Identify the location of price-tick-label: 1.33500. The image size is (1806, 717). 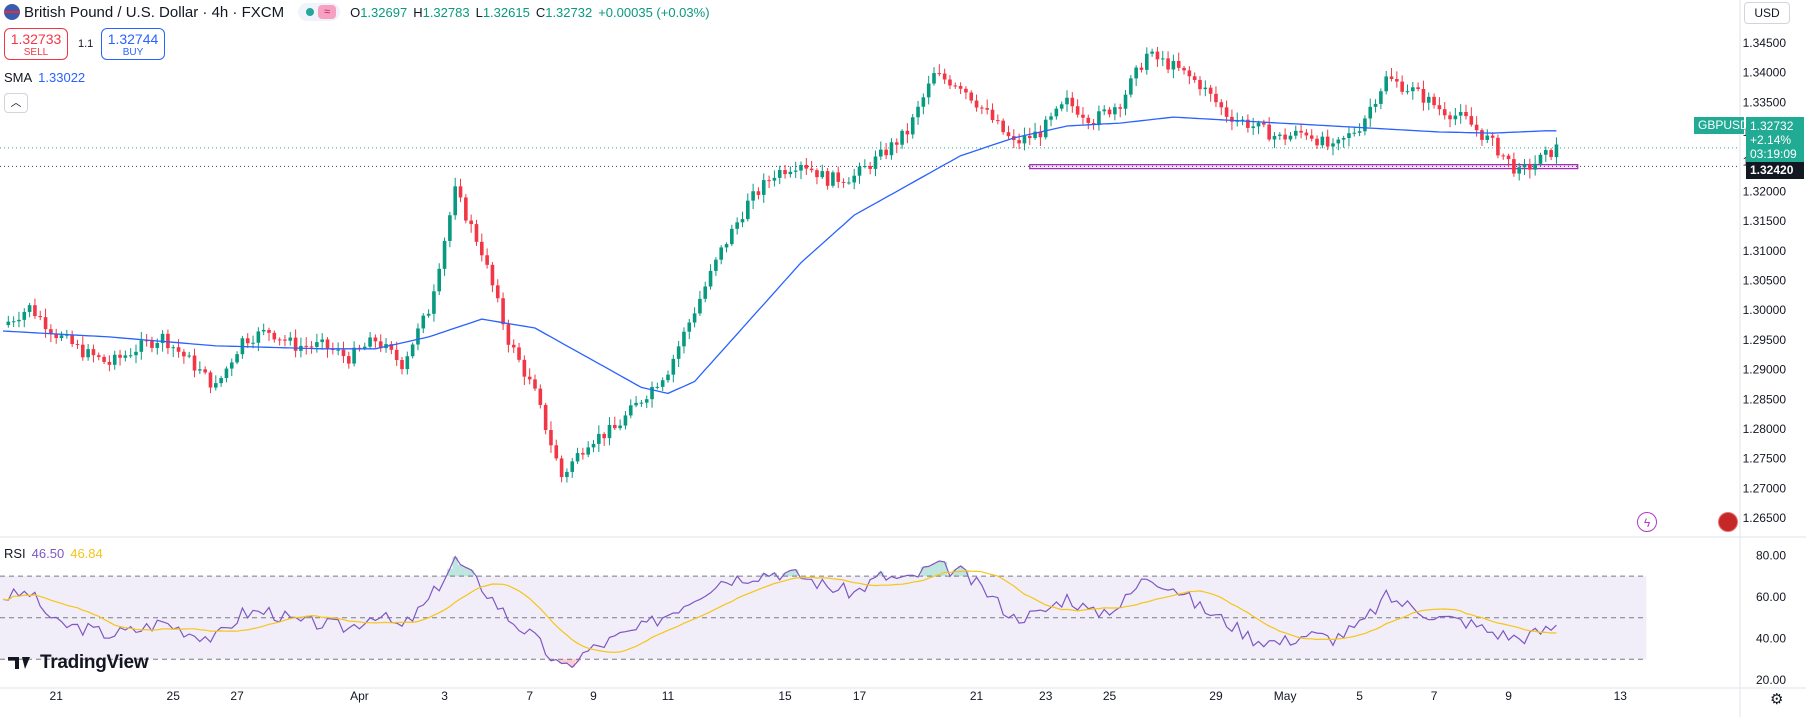
(1765, 102).